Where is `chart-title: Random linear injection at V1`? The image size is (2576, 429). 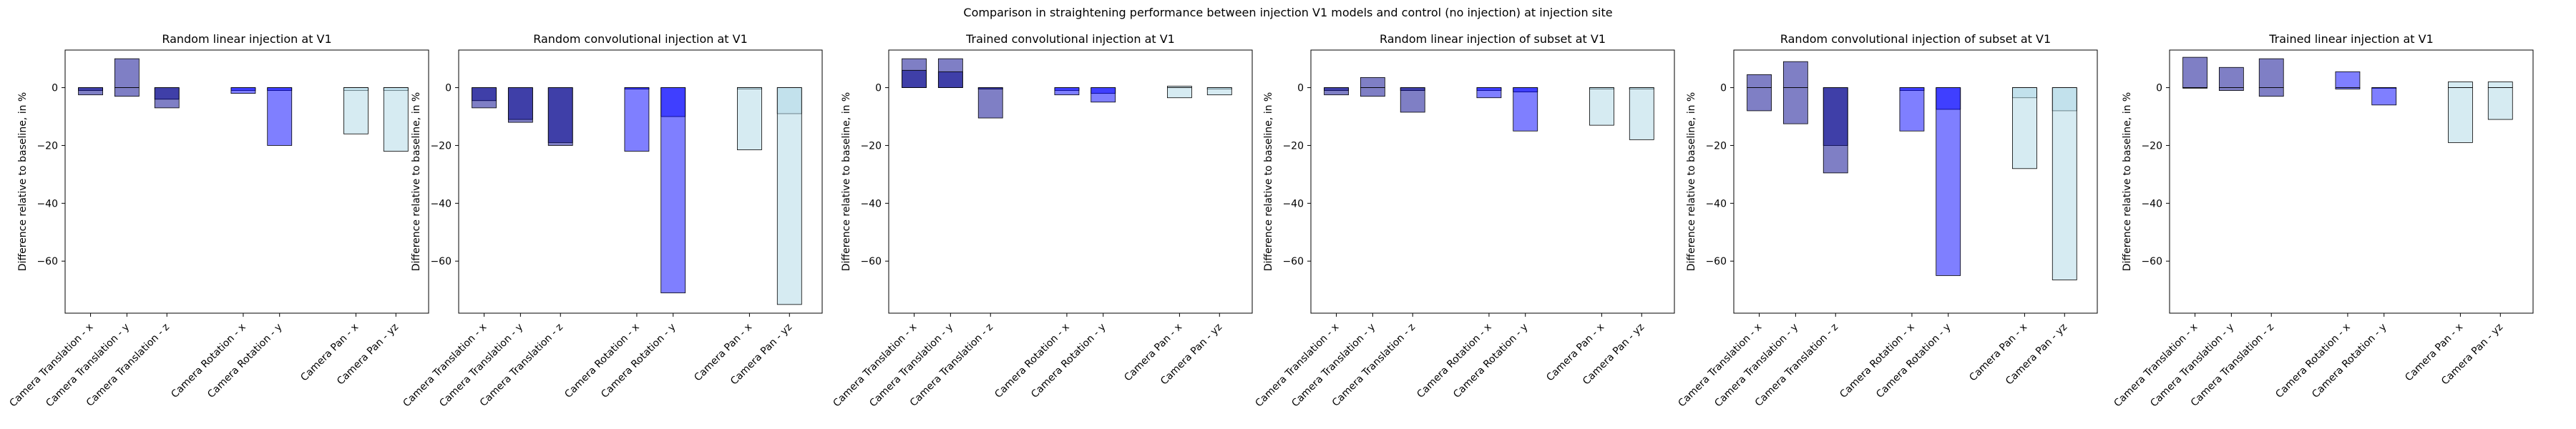
chart-title: Random linear injection at V1 is located at coordinates (246, 39).